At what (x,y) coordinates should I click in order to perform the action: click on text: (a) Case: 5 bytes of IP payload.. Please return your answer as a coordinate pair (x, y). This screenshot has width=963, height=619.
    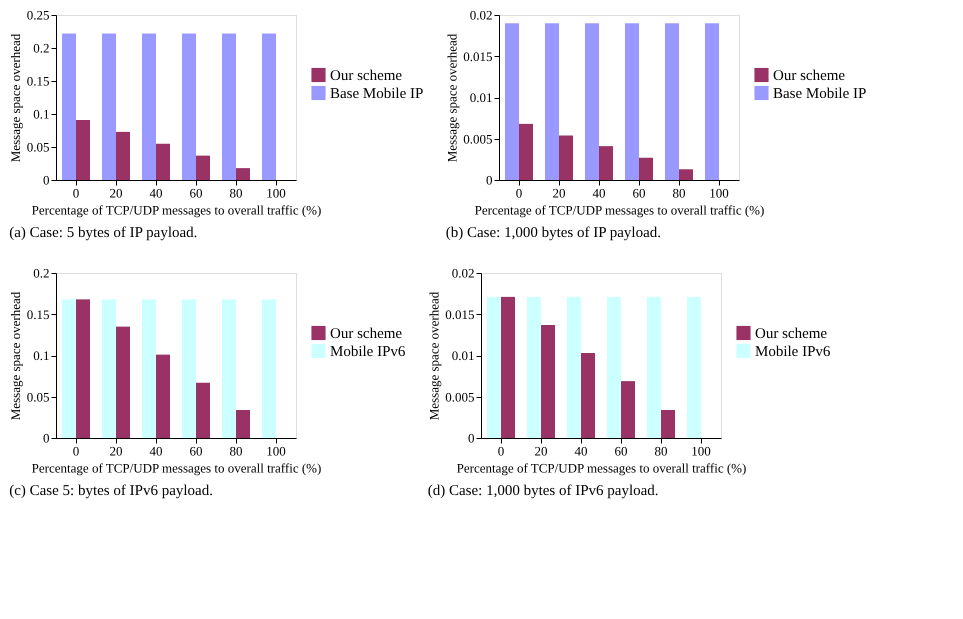
    Looking at the image, I should click on (103, 233).